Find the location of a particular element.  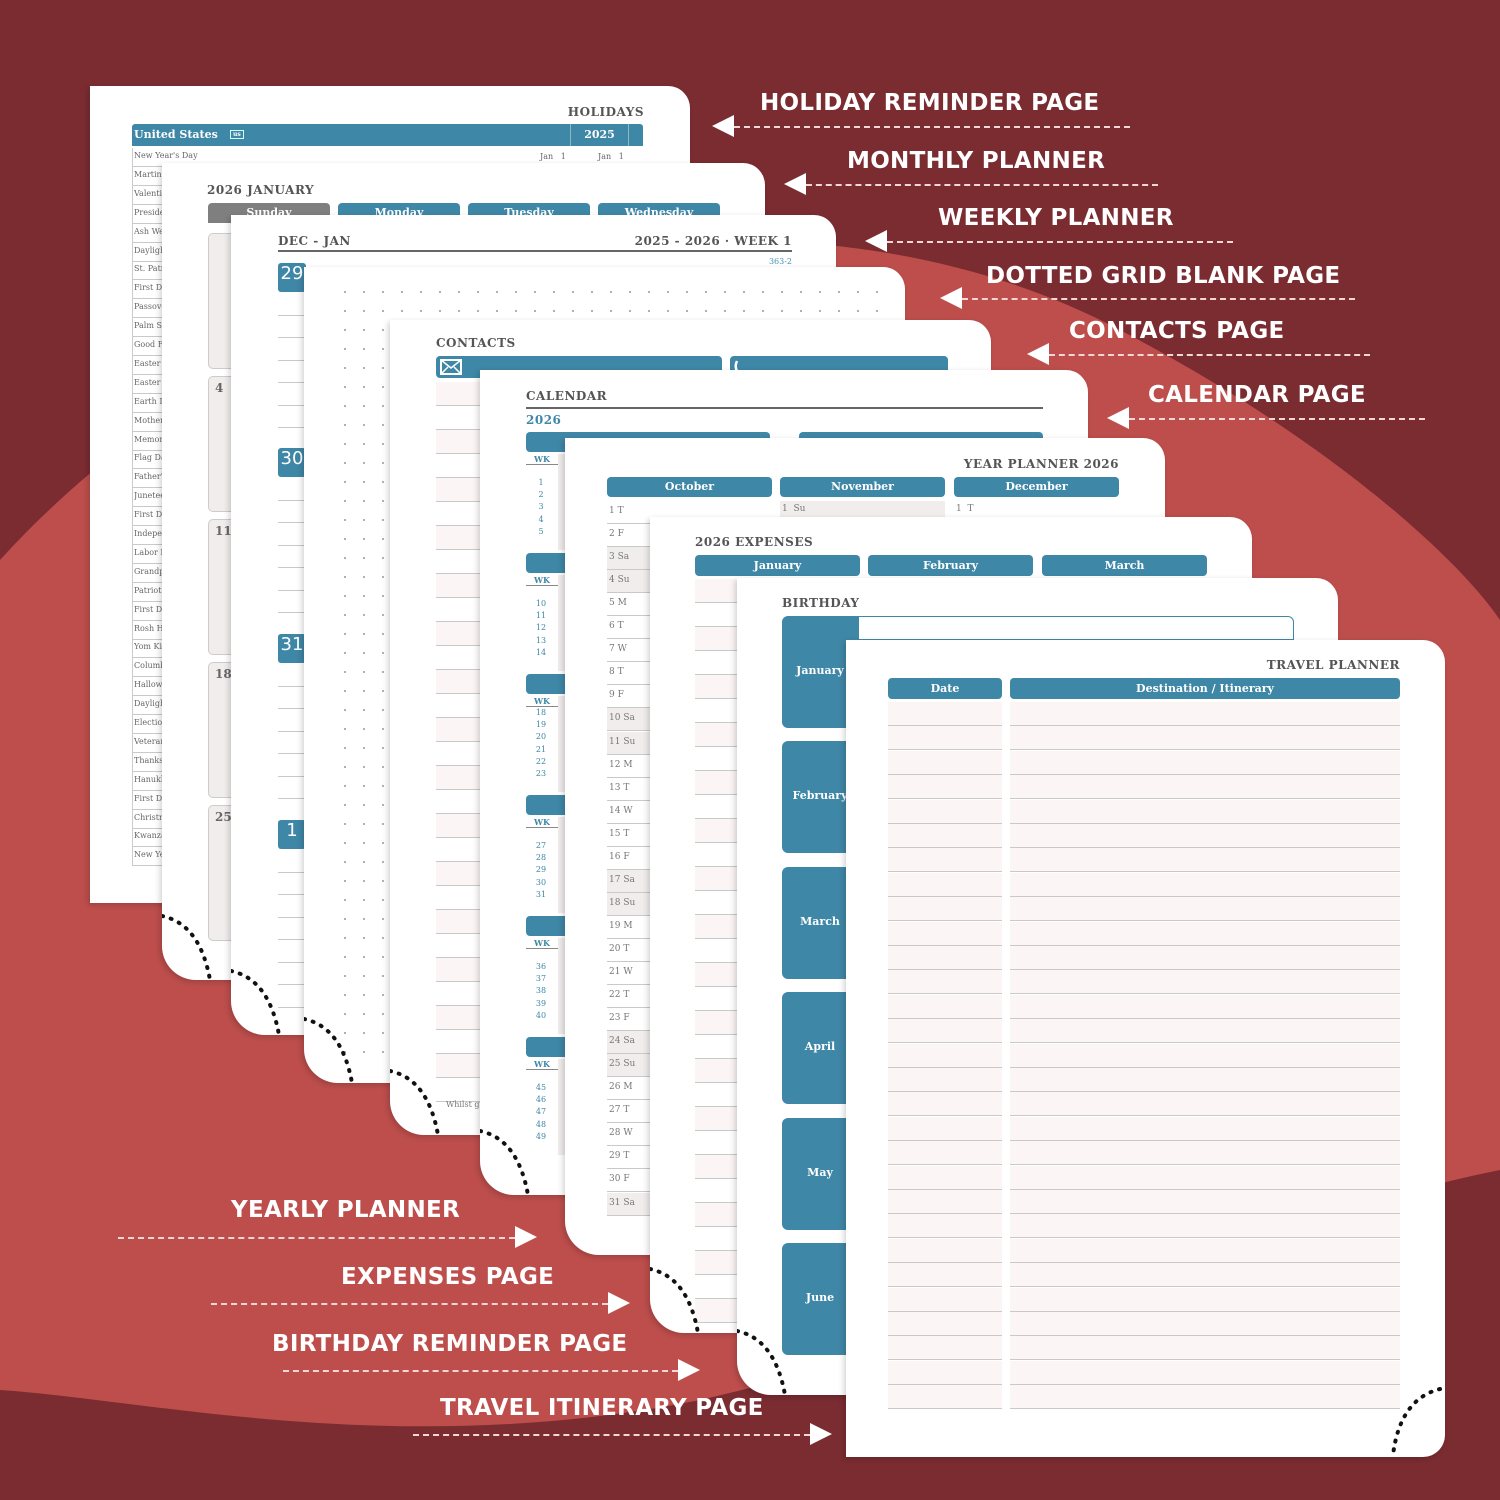

day-row: 15 T is located at coordinates (628, 835).